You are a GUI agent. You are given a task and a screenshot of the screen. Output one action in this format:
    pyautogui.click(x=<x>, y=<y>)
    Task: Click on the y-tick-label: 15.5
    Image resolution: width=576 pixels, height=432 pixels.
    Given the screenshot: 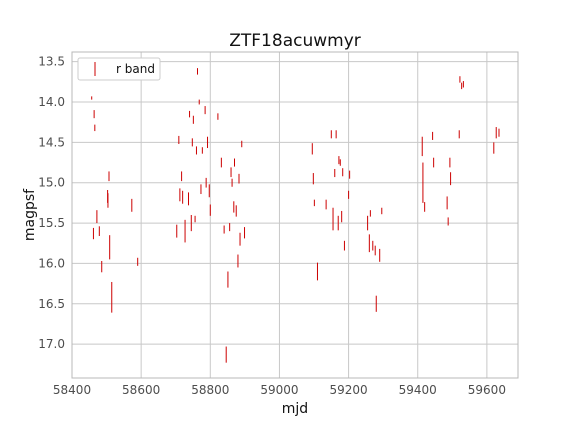 What is the action you would take?
    pyautogui.click(x=51, y=223)
    